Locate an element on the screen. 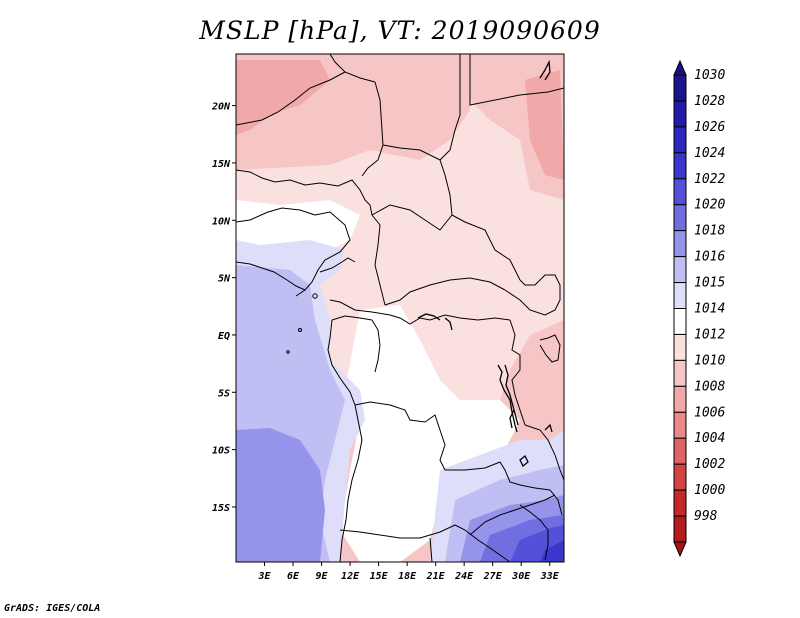 This screenshot has height=618, width=800. colorbar-label: 1006 is located at coordinates (709, 412).